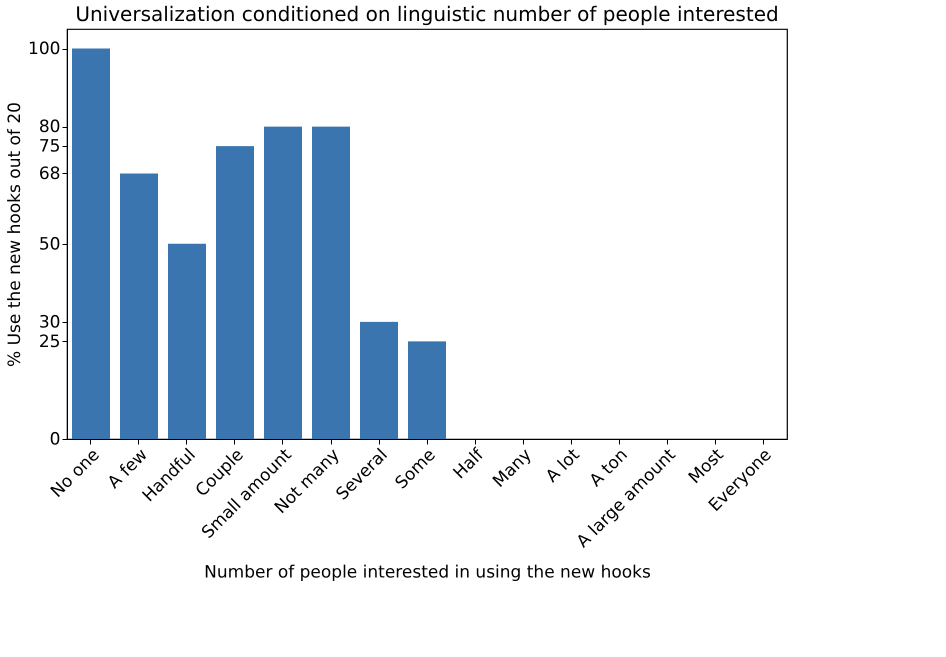 This screenshot has width=946, height=657. What do you see at coordinates (49, 146) in the screenshot?
I see `y-tick-label: 75` at bounding box center [49, 146].